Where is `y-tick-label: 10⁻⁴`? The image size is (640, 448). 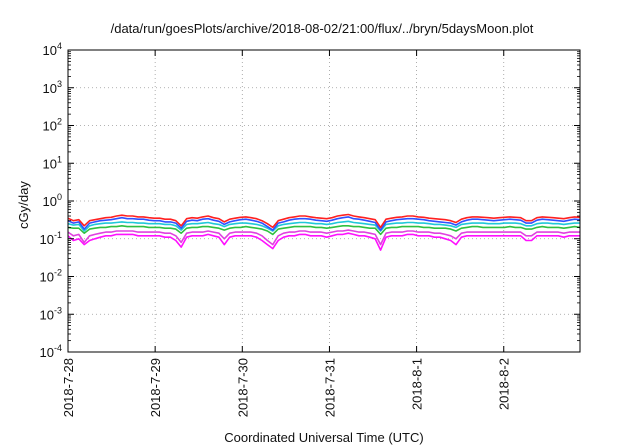 y-tick-label: 10⁻⁴ is located at coordinates (51, 351).